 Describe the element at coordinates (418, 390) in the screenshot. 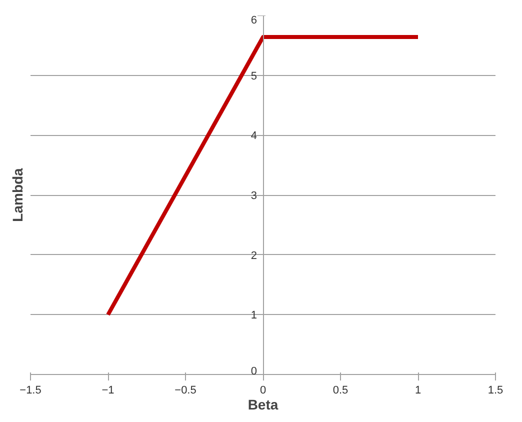

I see `x-tick-label: 1` at that location.